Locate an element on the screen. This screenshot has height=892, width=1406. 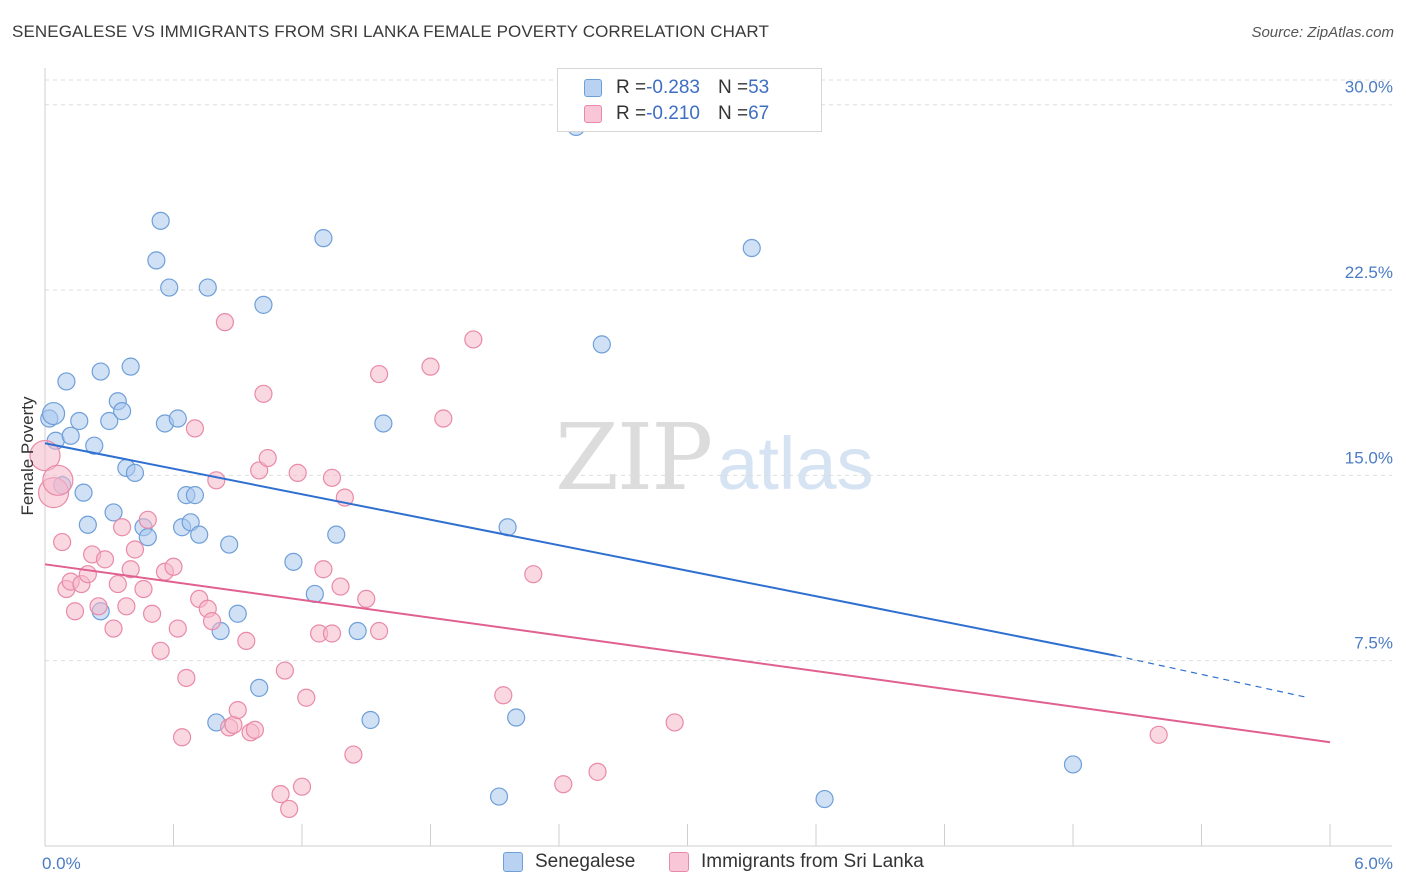
source-label: Source: ZipAtlas.com is located at coordinates (1322, 32).